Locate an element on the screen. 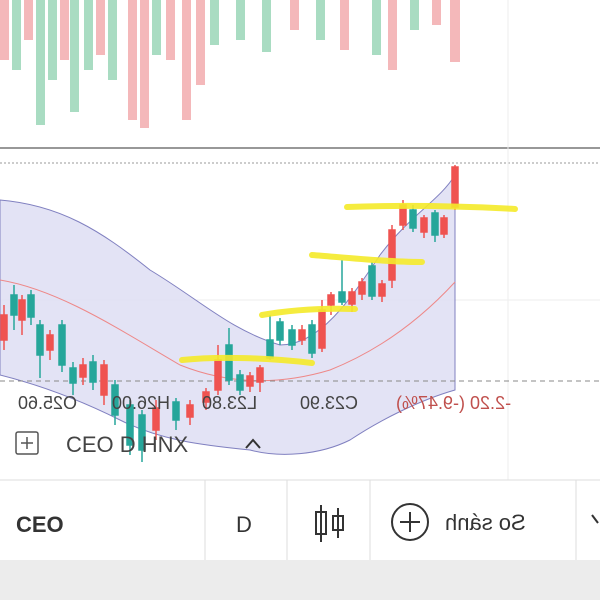  expand-icon is located at coordinates (27, 443).